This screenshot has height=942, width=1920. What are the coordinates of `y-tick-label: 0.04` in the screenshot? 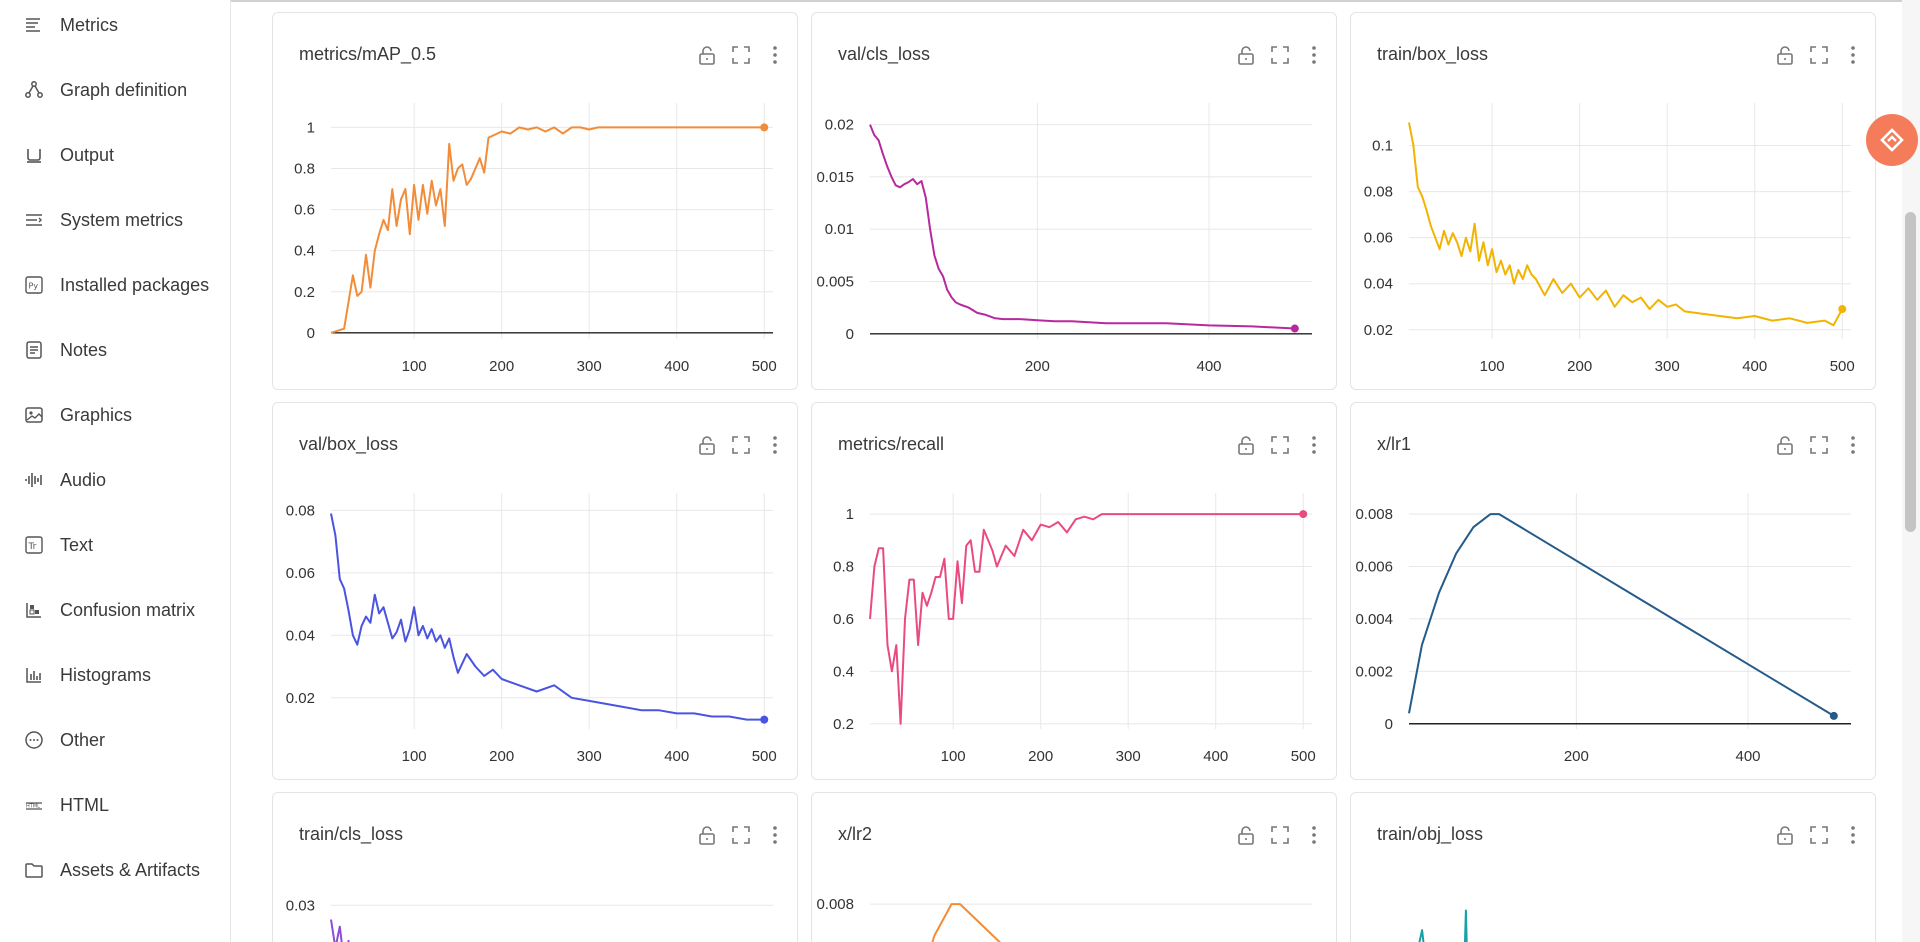 It's located at (300, 635).